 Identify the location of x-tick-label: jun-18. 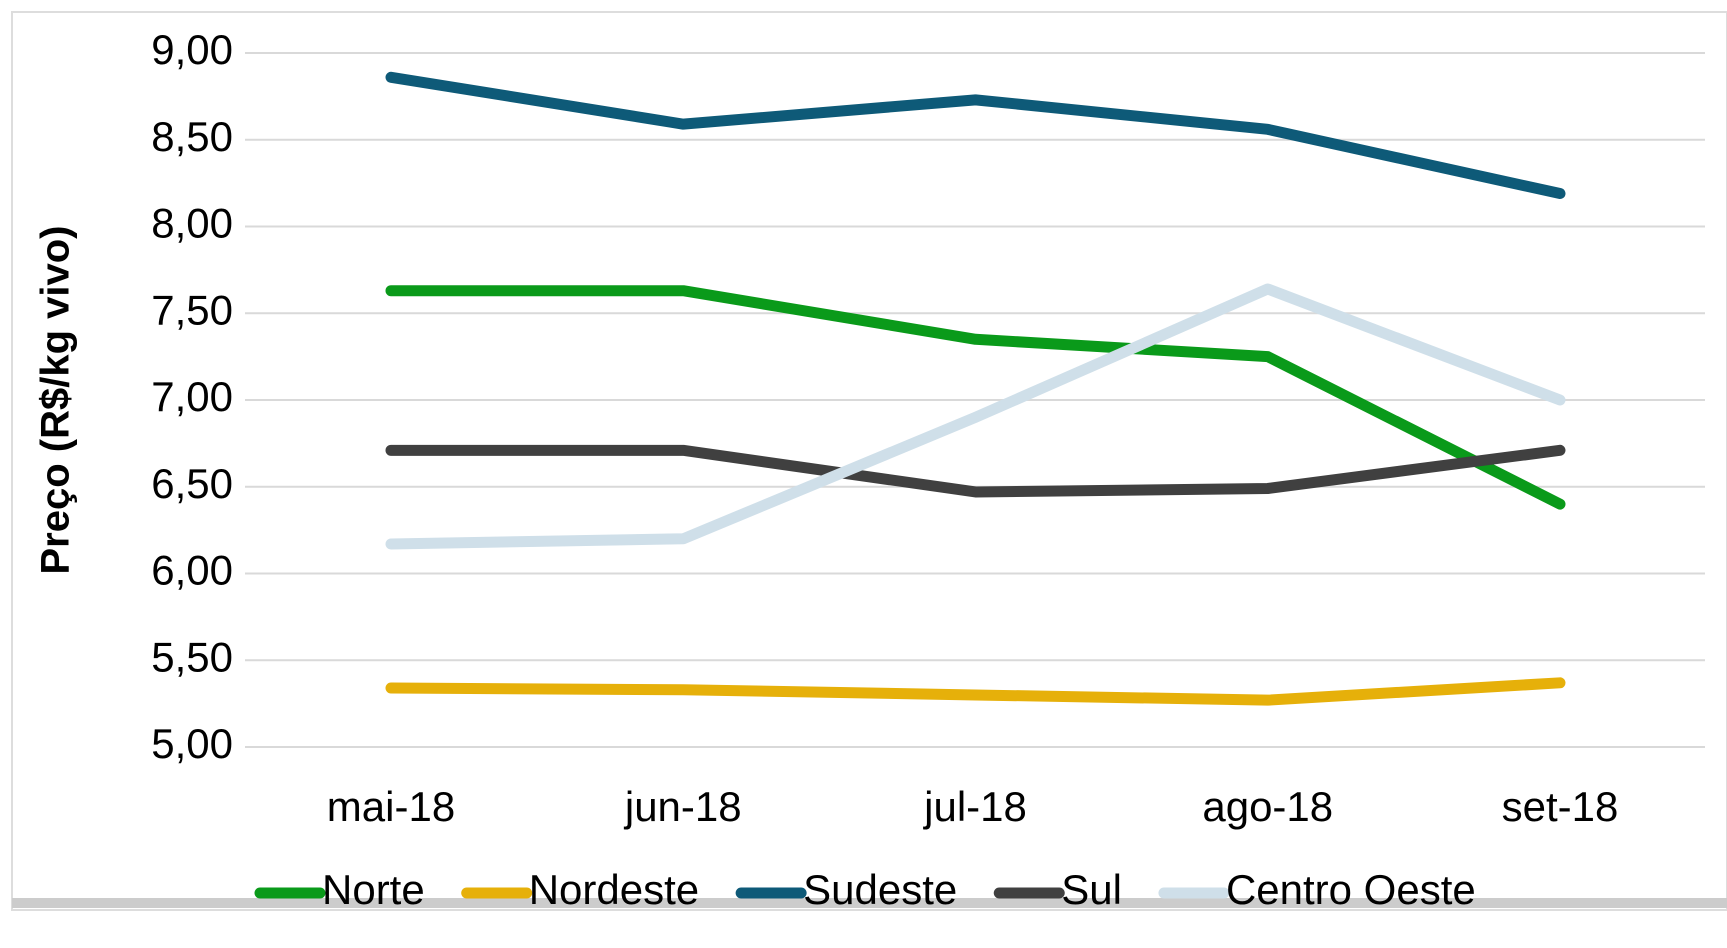
(682, 806).